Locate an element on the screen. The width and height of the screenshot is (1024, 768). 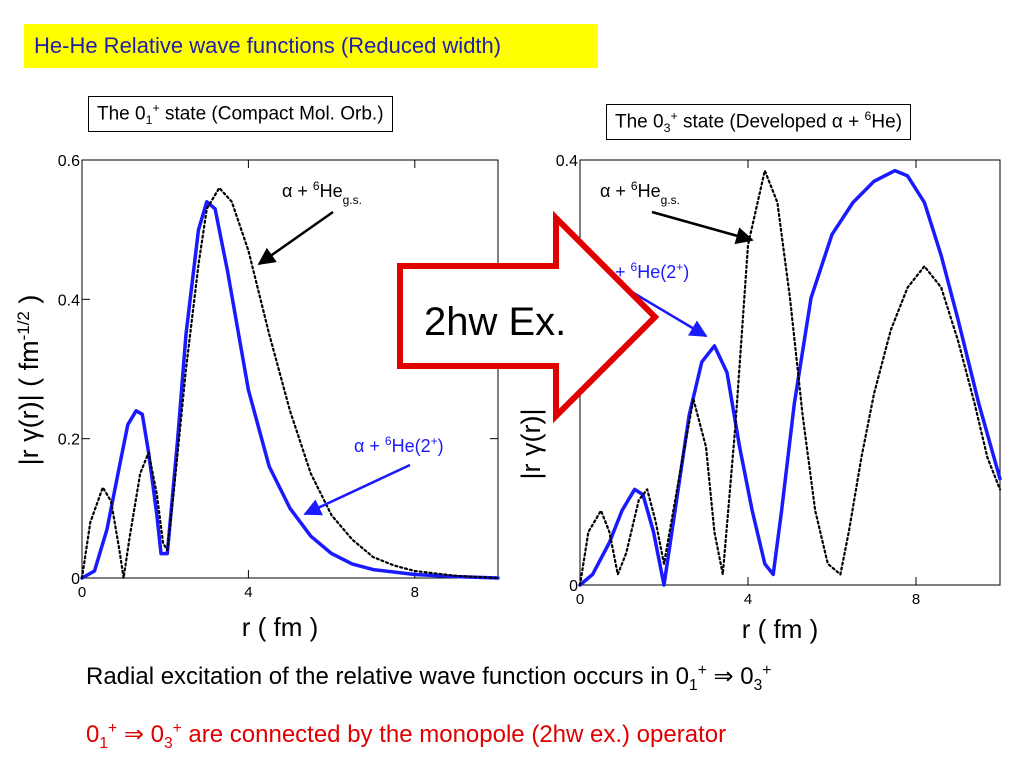
right-x-tick-label: 8 is located at coordinates (916, 599).